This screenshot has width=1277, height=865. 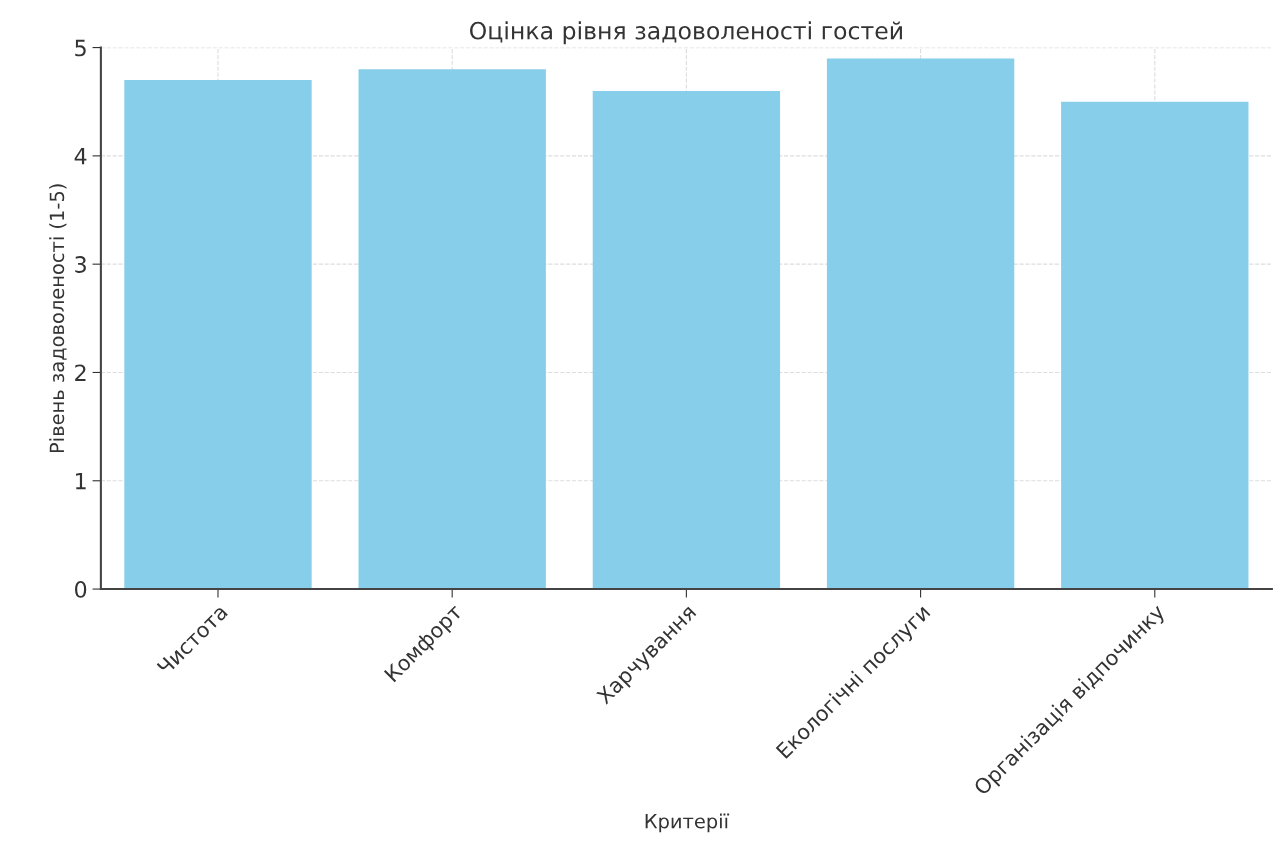 What do you see at coordinates (58, 318) in the screenshot?
I see `y-axis-title: Рівень задоволеності (1-5)` at bounding box center [58, 318].